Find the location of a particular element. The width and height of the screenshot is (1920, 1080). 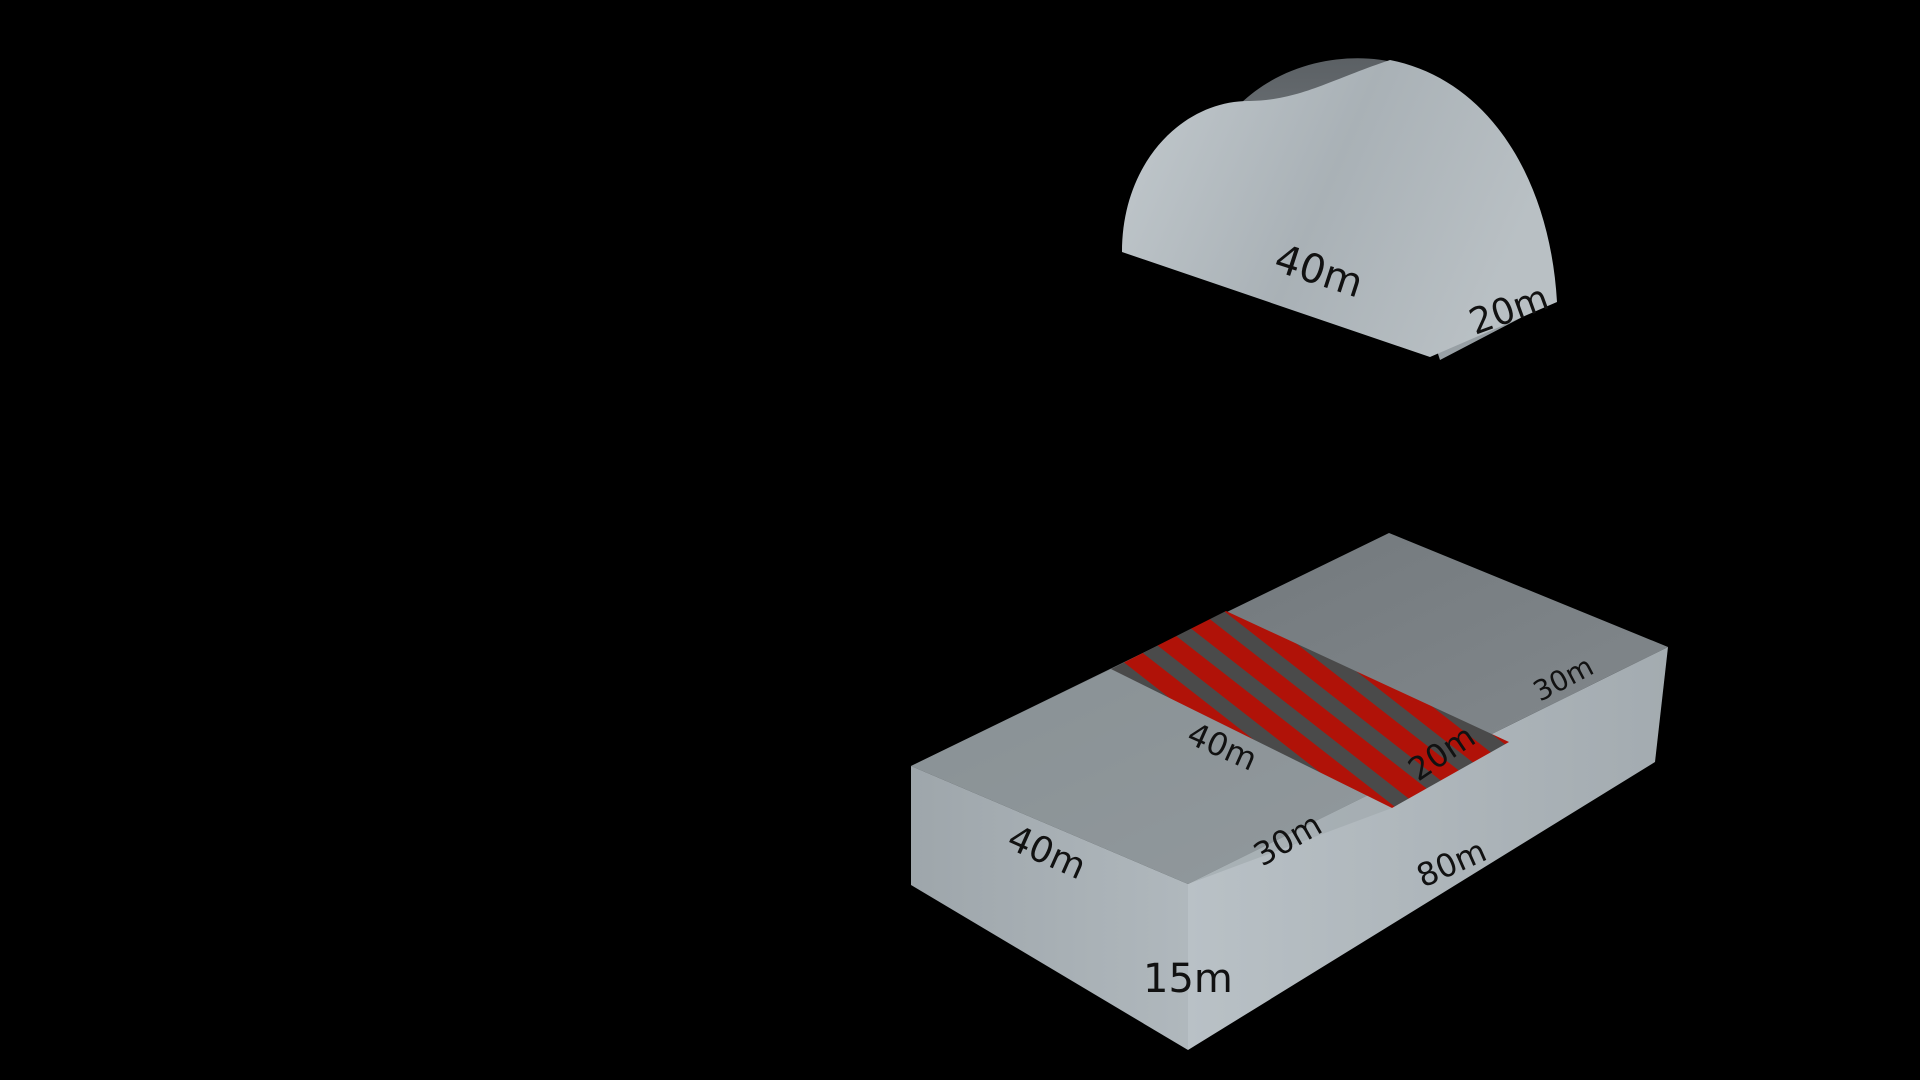

block-left-face is located at coordinates (1049, 908).